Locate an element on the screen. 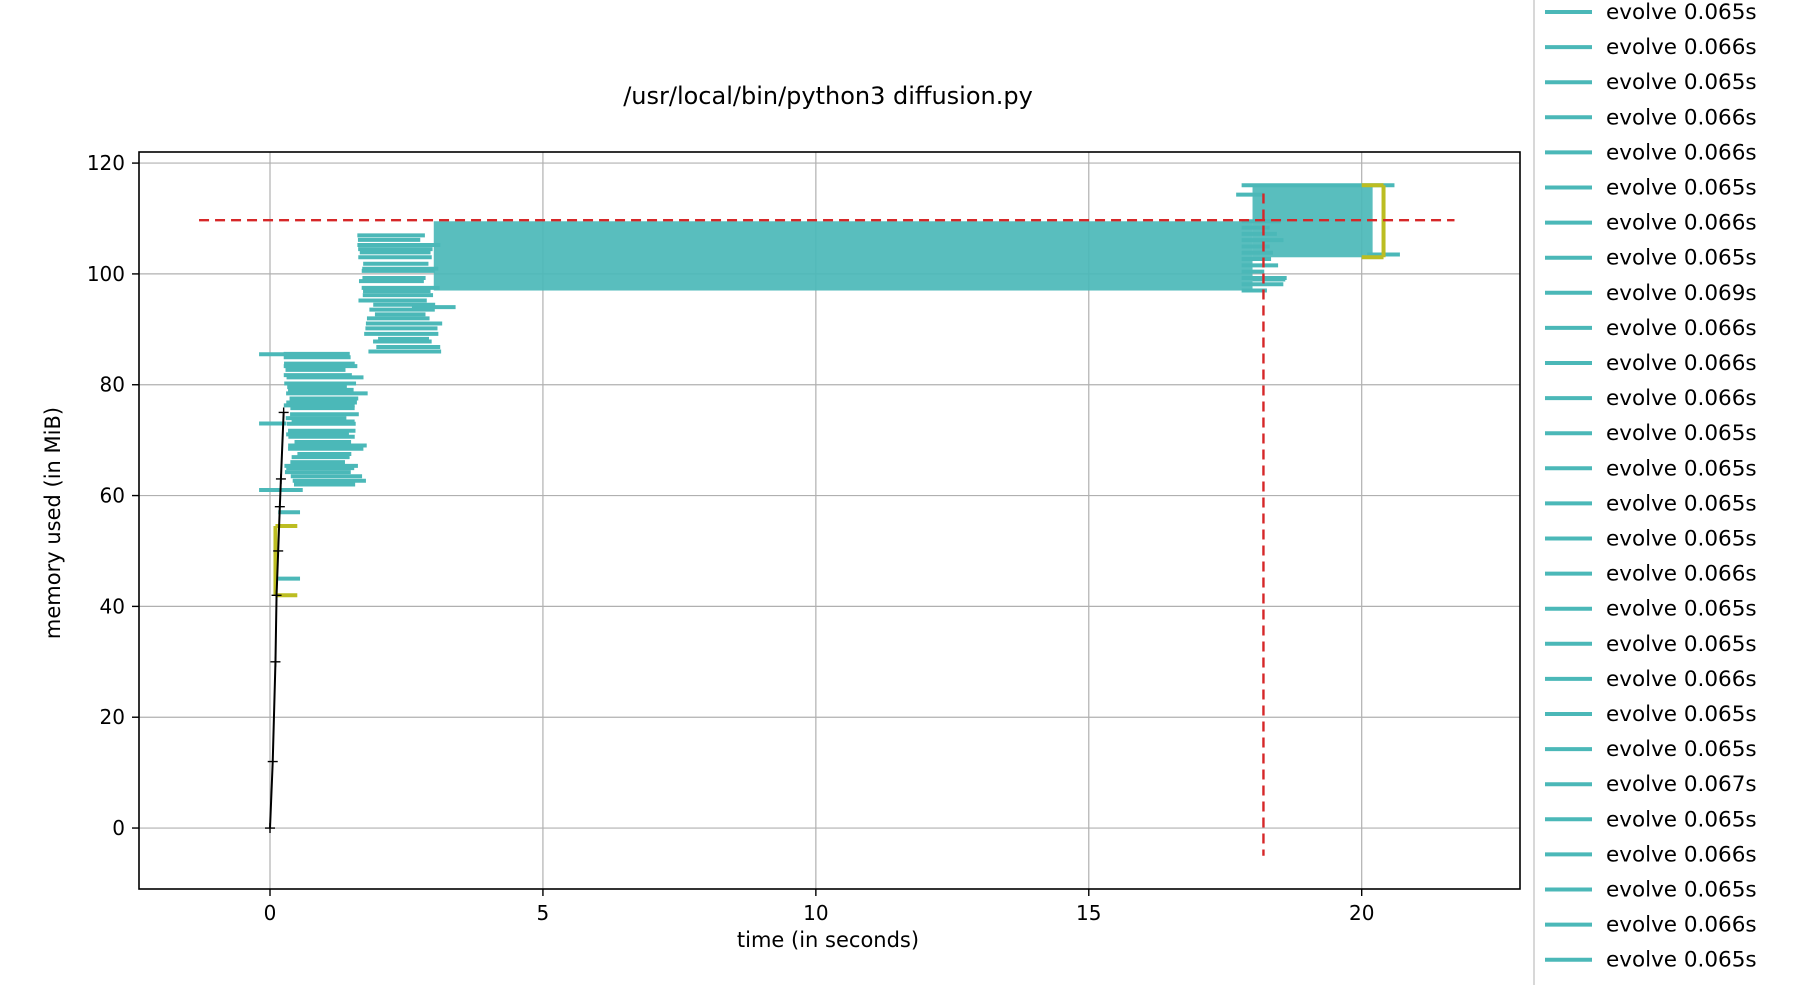 This screenshot has height=996, width=1798. y-tick-label: 120 is located at coordinates (106, 163).